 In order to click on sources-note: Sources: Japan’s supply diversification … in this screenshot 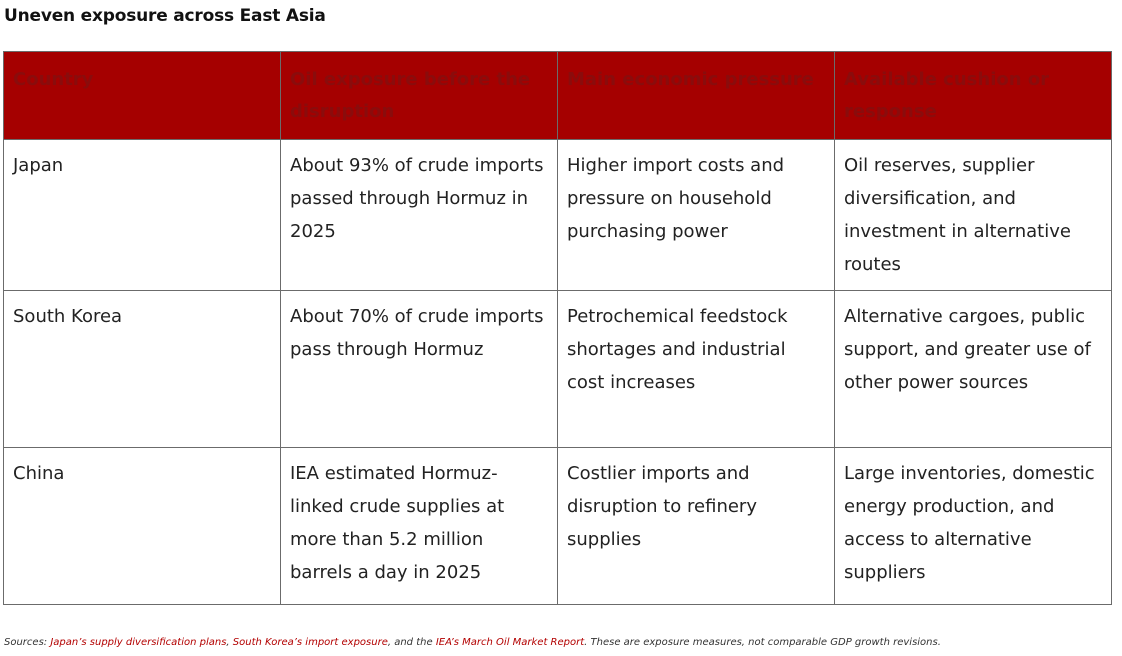, I will do `click(472, 642)`.